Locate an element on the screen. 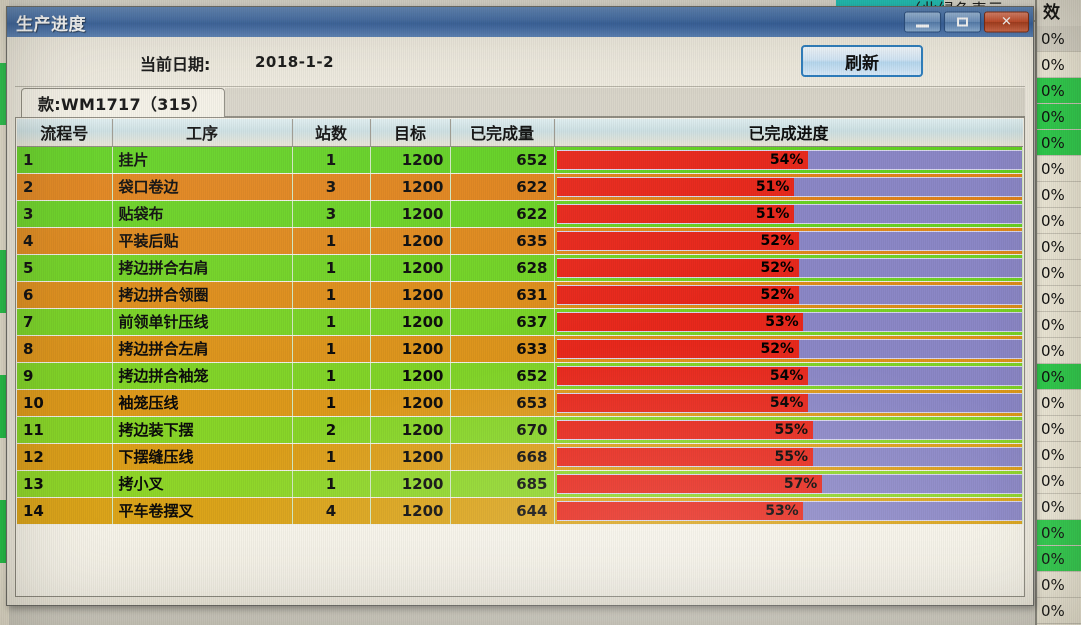  tab-style-wm1717: 款:WM1717（315） is located at coordinates (123, 102).